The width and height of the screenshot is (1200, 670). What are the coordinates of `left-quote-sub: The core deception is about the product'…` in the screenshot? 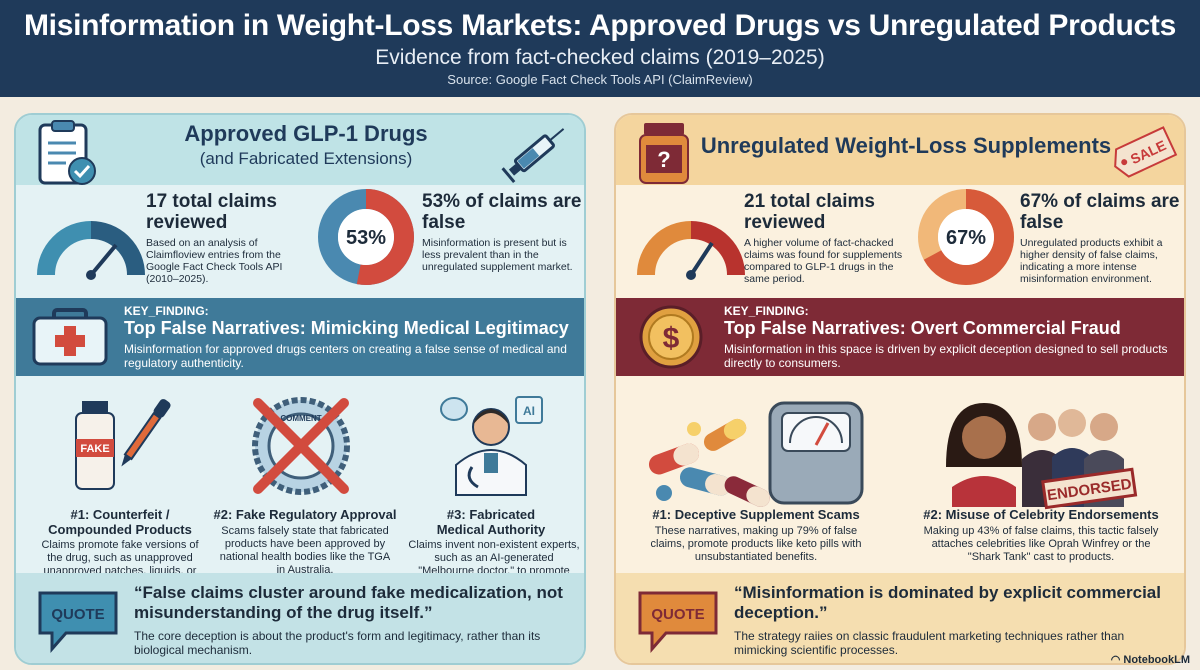 It's located at (337, 643).